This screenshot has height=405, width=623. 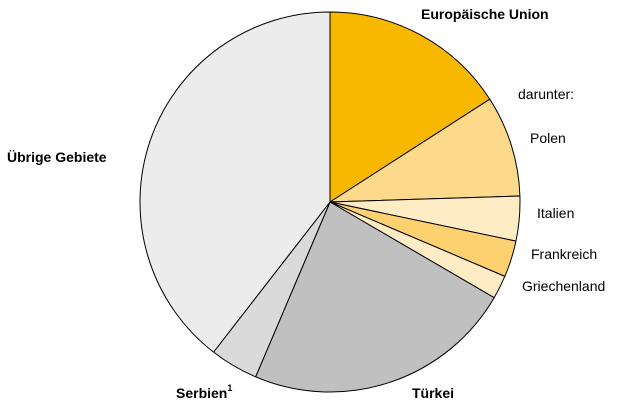 I want to click on pie-slice-europäische-union, so click(x=410, y=107).